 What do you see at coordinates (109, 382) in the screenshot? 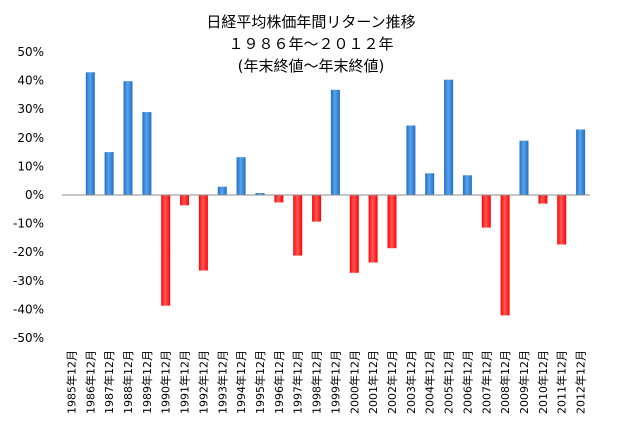
I see `x-tick-label: 1987年12月` at bounding box center [109, 382].